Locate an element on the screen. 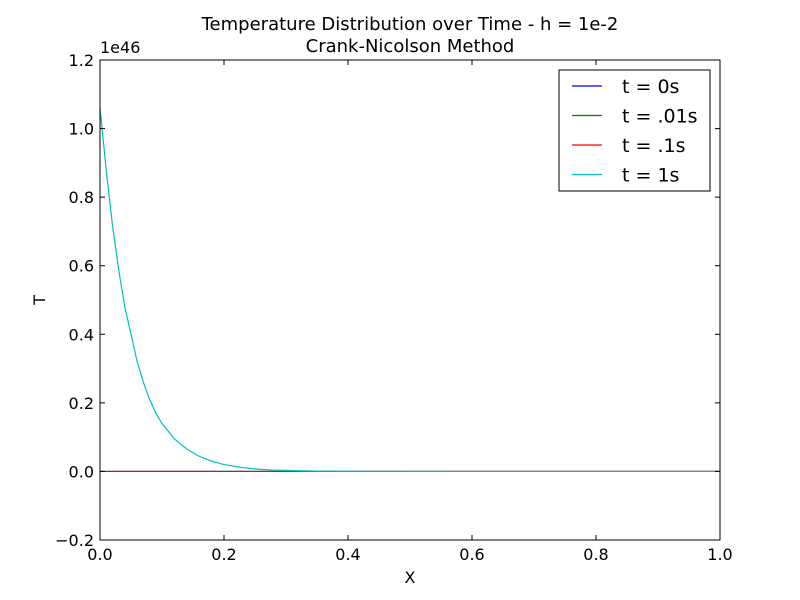  legend-label-3: t = 1s is located at coordinates (650, 176).